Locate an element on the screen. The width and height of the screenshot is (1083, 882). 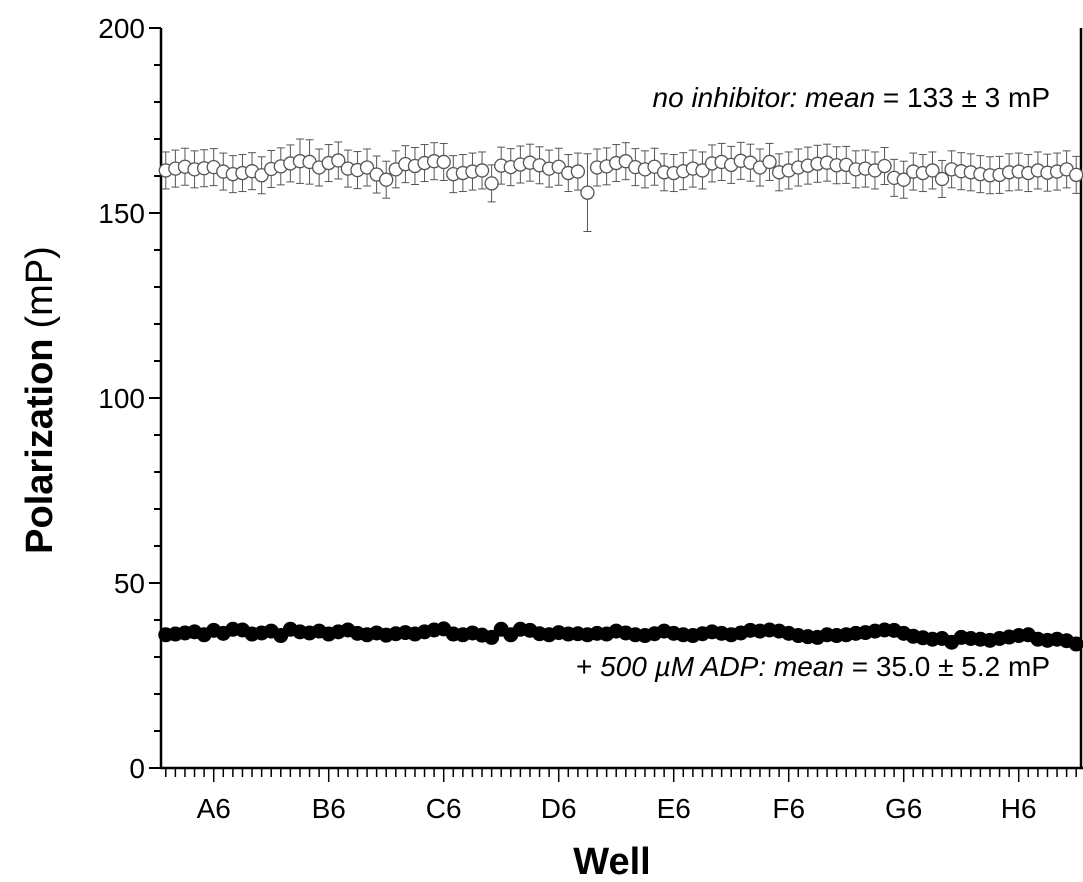
annotation-no-inhibitor-part-2: = 133 ± 3 mP is located at coordinates (962, 97).